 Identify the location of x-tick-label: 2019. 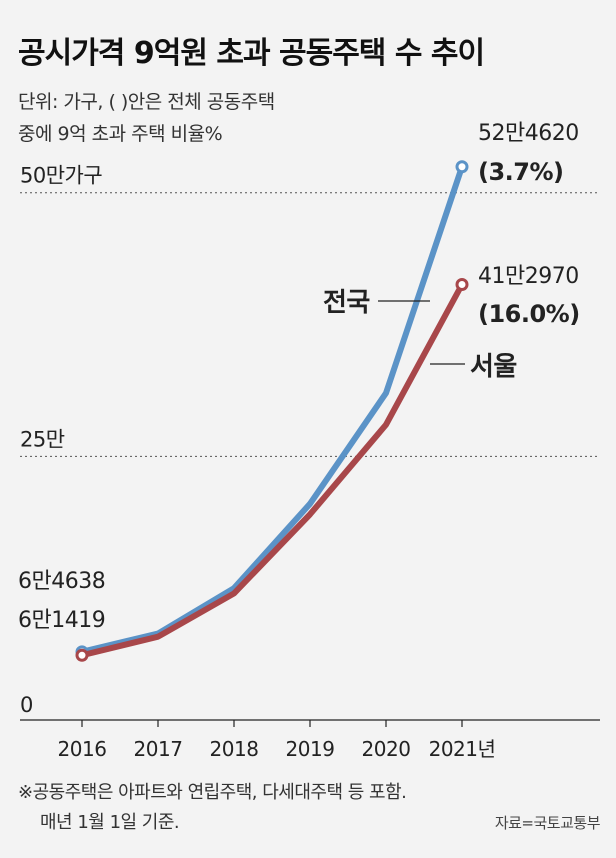
(310, 749).